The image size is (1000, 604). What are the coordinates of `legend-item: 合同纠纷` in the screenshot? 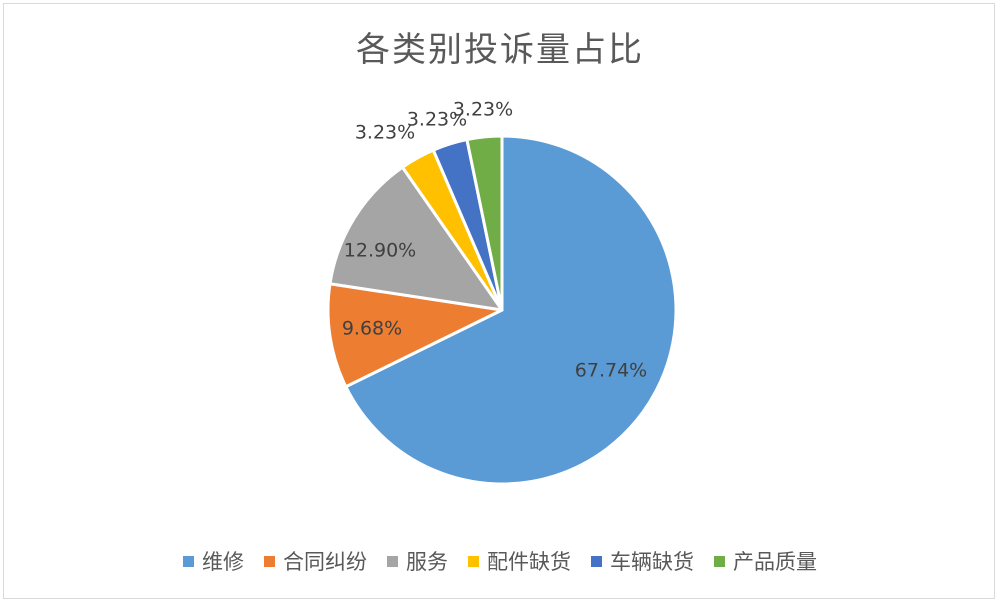 It's located at (315, 561).